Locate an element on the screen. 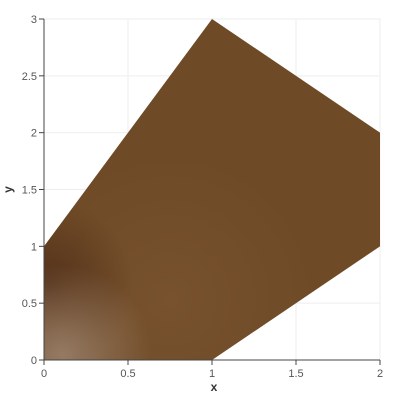  y-axis-title: y is located at coordinates (8, 189).